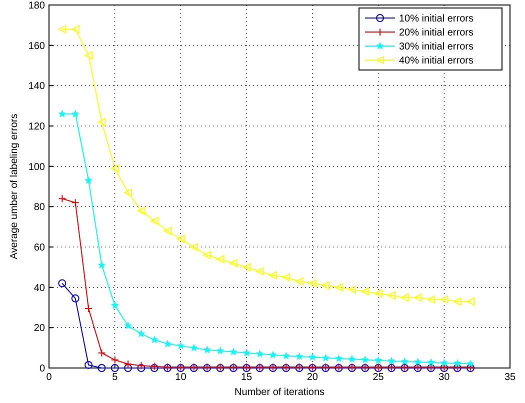 The image size is (525, 403). What do you see at coordinates (312, 377) in the screenshot?
I see `x-tick-label: 20` at bounding box center [312, 377].